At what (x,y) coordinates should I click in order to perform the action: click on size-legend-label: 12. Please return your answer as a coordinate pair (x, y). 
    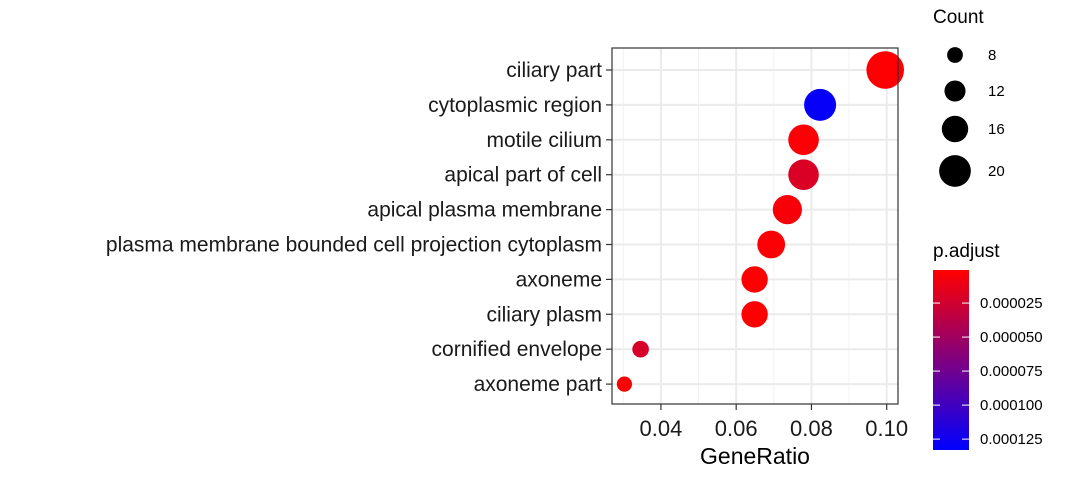
    Looking at the image, I should click on (996, 91).